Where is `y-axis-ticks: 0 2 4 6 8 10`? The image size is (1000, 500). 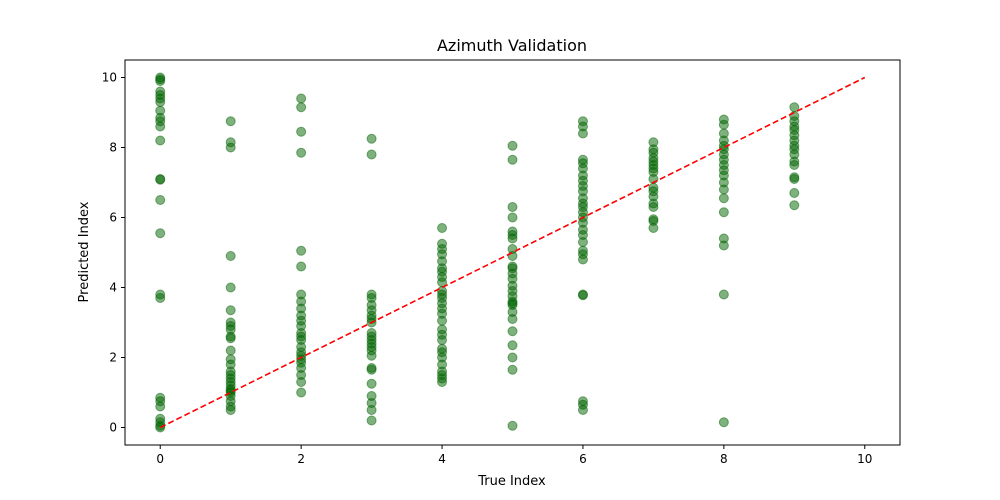
y-axis-ticks: 0 2 4 6 8 10 is located at coordinates (113, 253).